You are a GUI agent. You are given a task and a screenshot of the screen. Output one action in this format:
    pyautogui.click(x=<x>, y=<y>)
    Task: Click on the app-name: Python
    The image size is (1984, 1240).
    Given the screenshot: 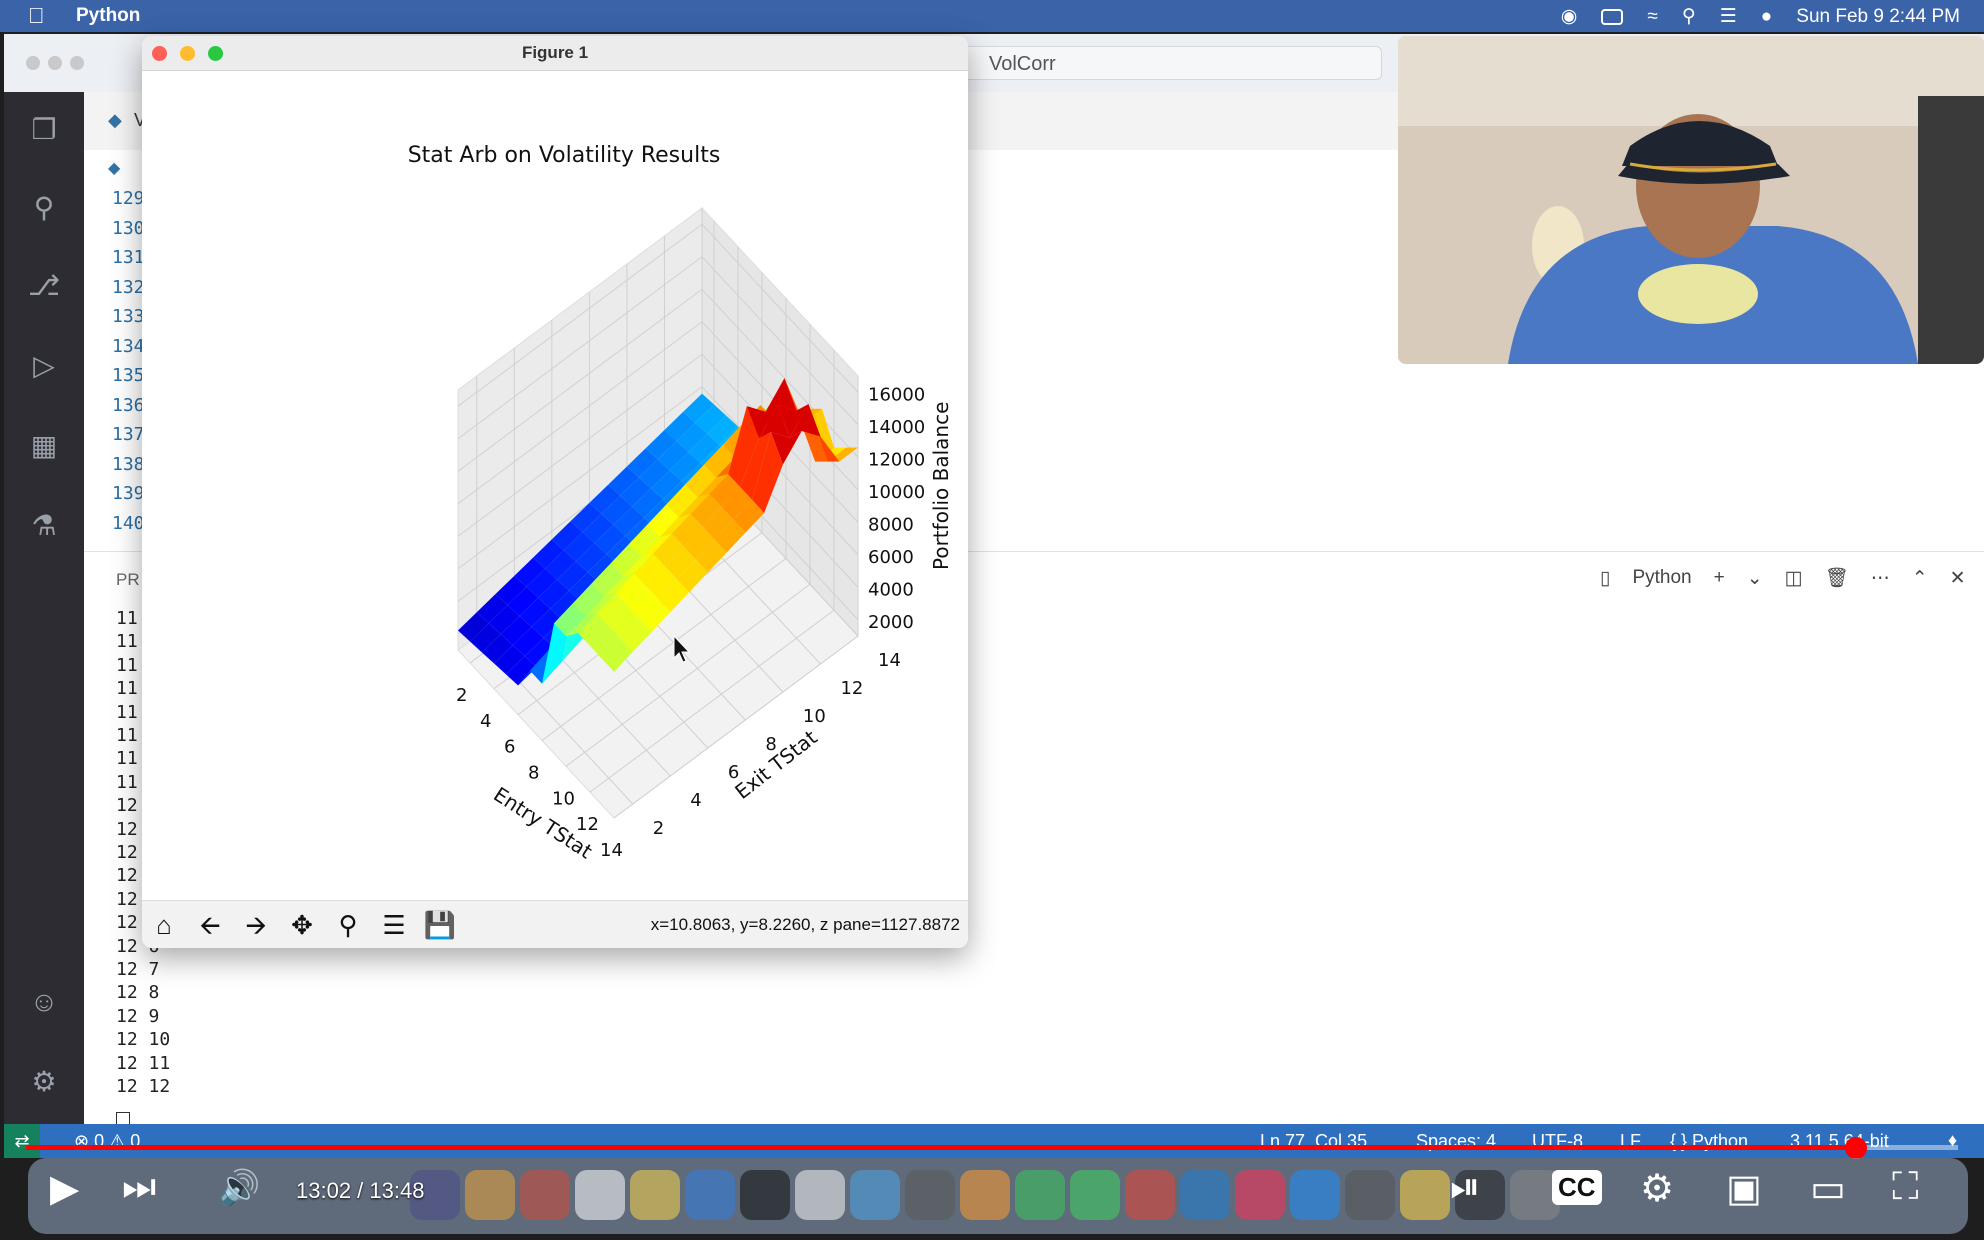 What is the action you would take?
    pyautogui.click(x=108, y=15)
    